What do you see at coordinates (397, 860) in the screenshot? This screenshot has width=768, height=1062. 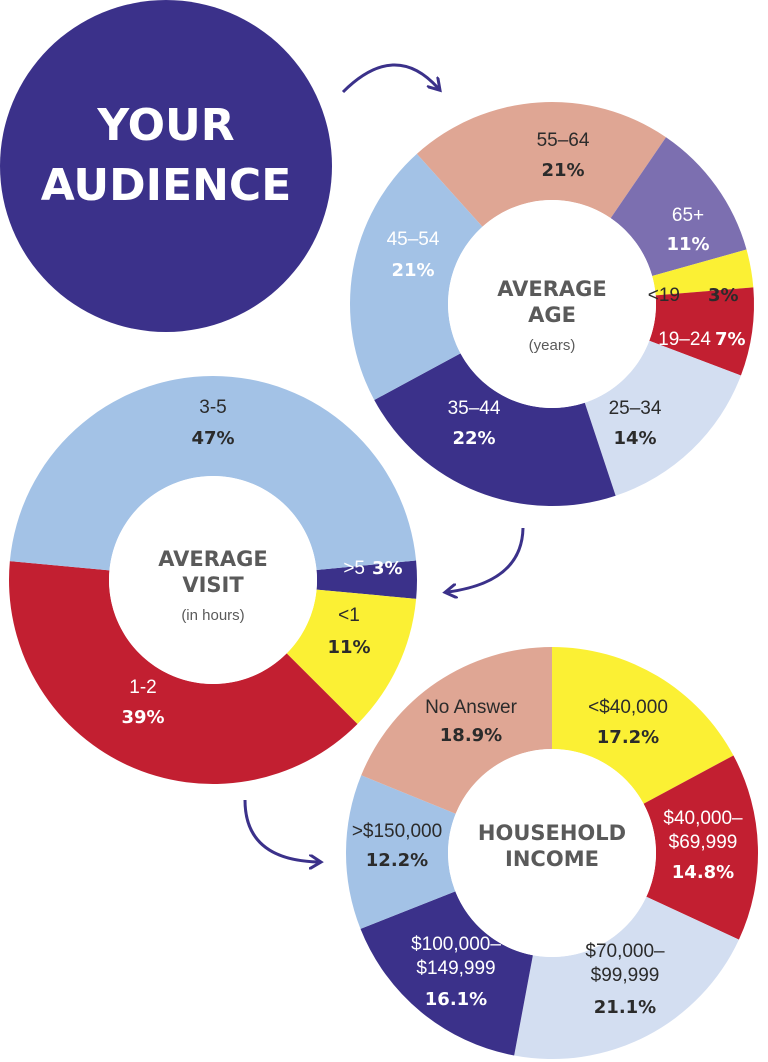 I see `income-slice-value-150-000: 12.2%` at bounding box center [397, 860].